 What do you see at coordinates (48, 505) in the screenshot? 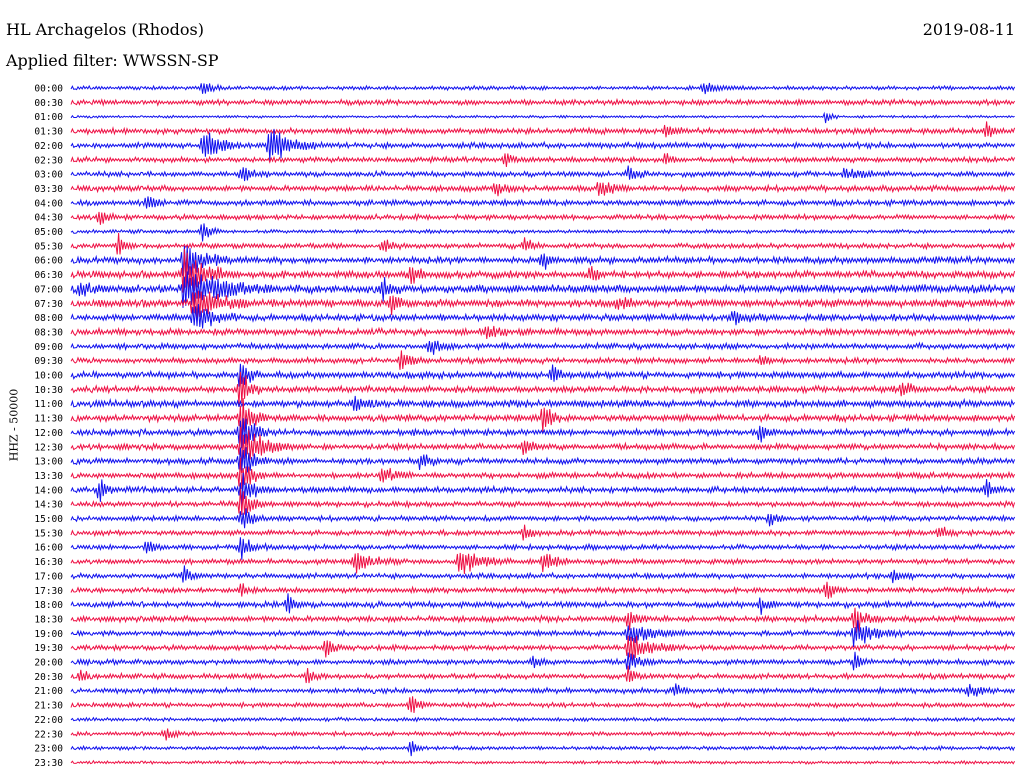
I see `row-time-label: 14:30` at bounding box center [48, 505].